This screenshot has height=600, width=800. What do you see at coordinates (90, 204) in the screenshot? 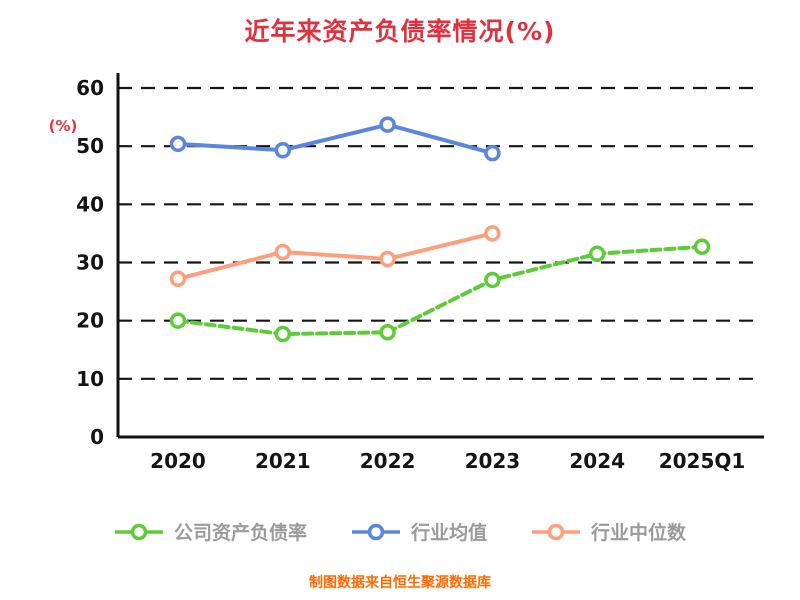
I see `y-tick-label-40: 40` at bounding box center [90, 204].